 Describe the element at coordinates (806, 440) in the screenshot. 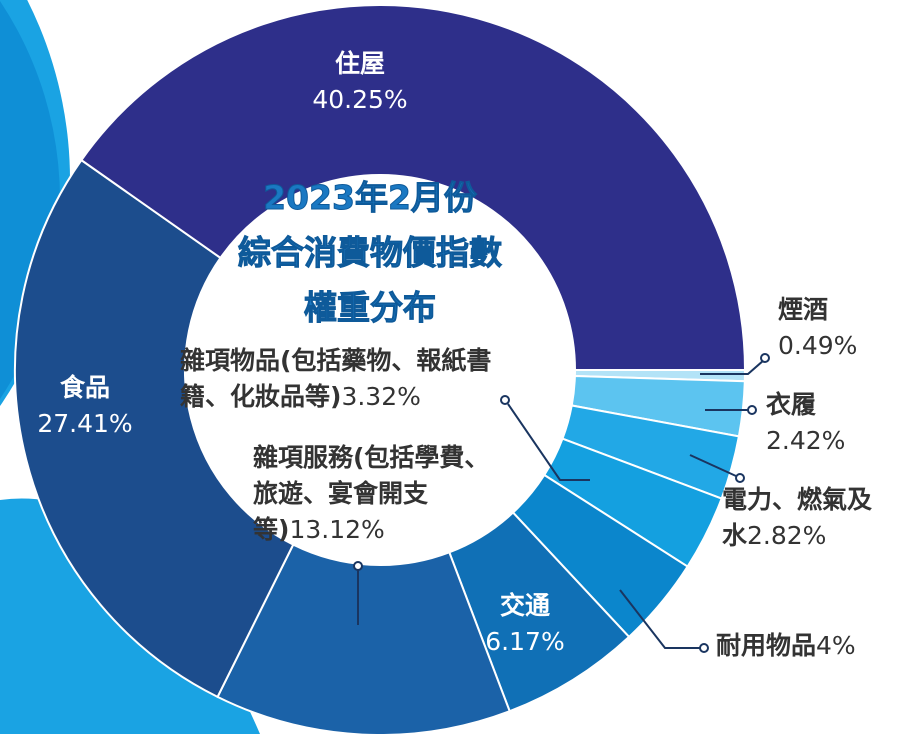

I see `value-label: 2.42%` at that location.